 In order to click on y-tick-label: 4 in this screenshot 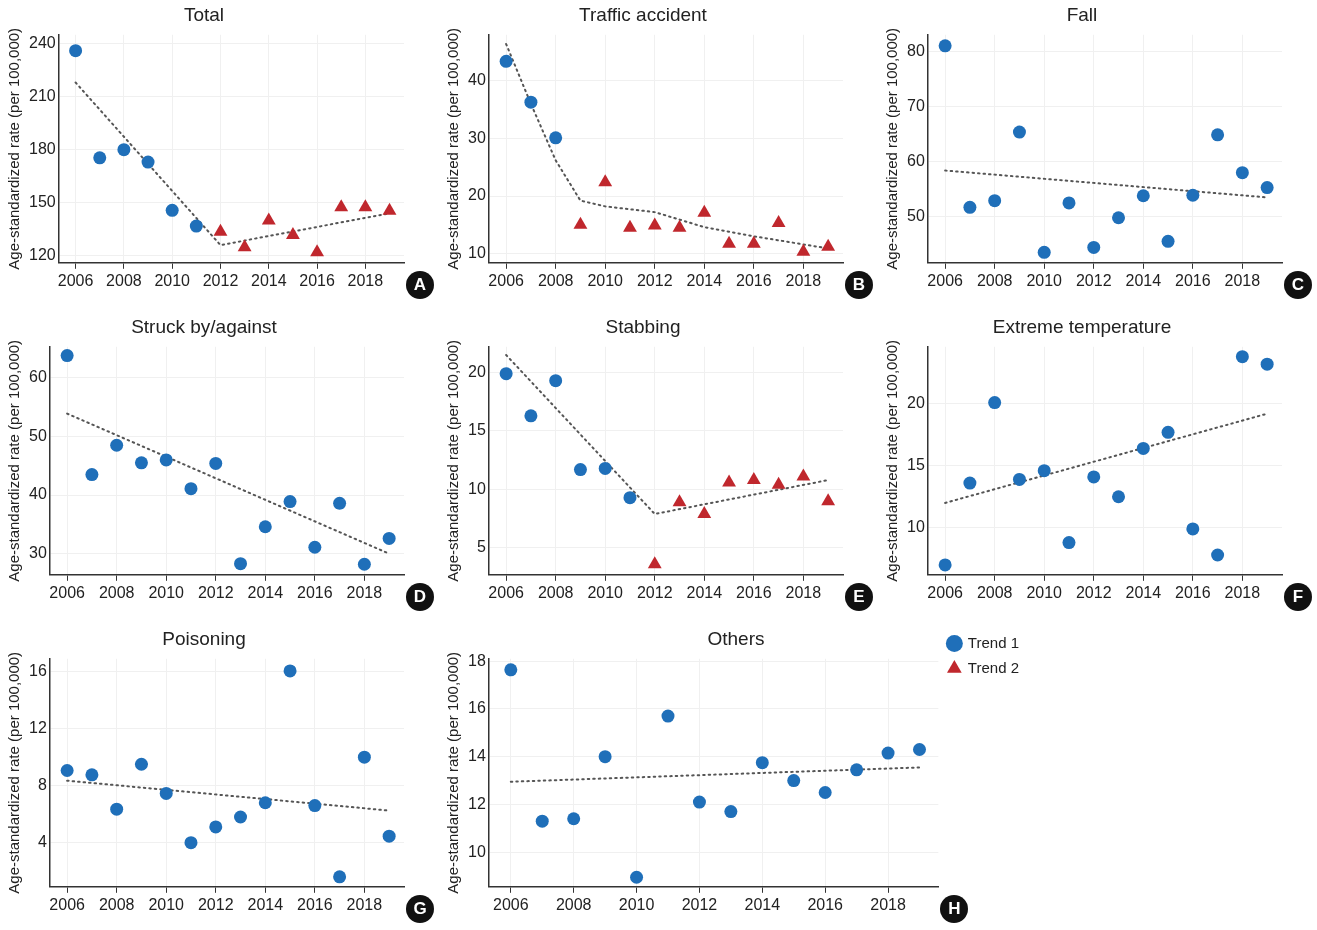, I will do `click(42, 842)`.